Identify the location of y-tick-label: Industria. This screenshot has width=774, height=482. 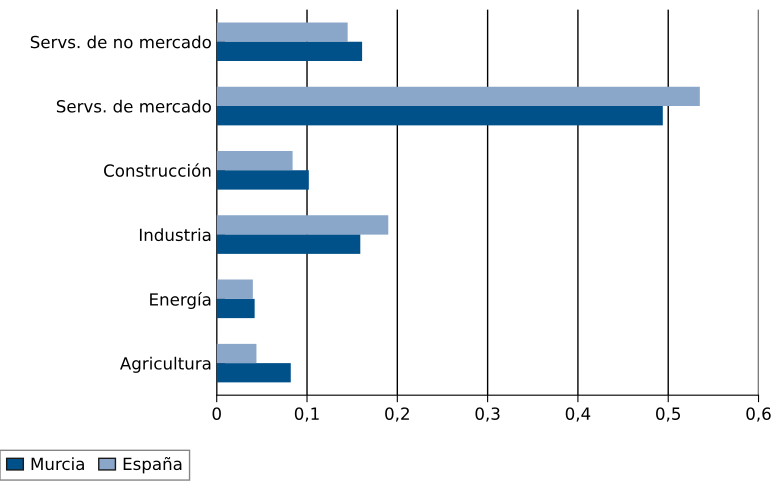
(175, 235).